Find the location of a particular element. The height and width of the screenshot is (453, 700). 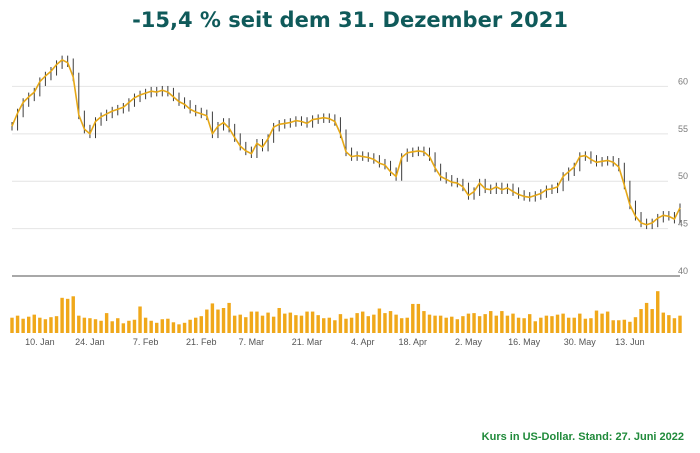

source-footnote: Kurs in US-Dollar. Stand: 27. Juni 2022 is located at coordinates (582, 437).